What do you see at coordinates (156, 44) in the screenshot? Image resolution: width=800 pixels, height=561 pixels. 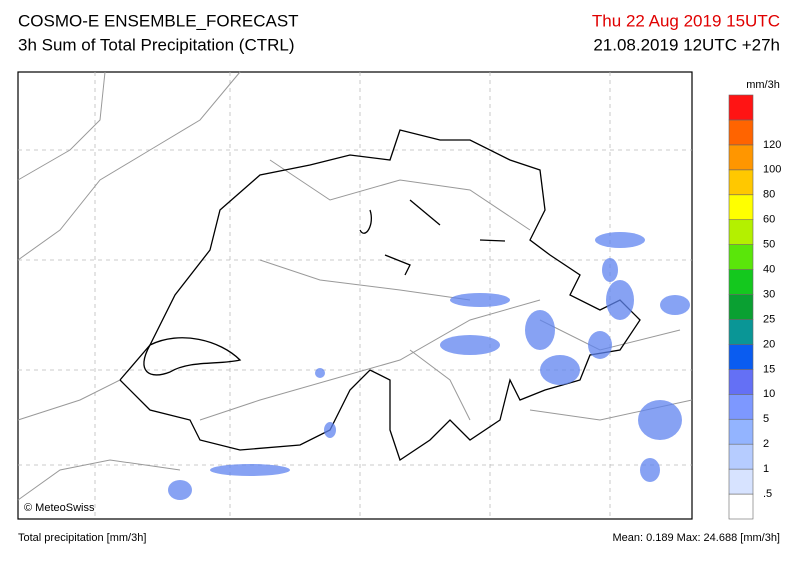 I see `subtitle: 3h Sum of Total Precipitation (CTRL)` at bounding box center [156, 44].